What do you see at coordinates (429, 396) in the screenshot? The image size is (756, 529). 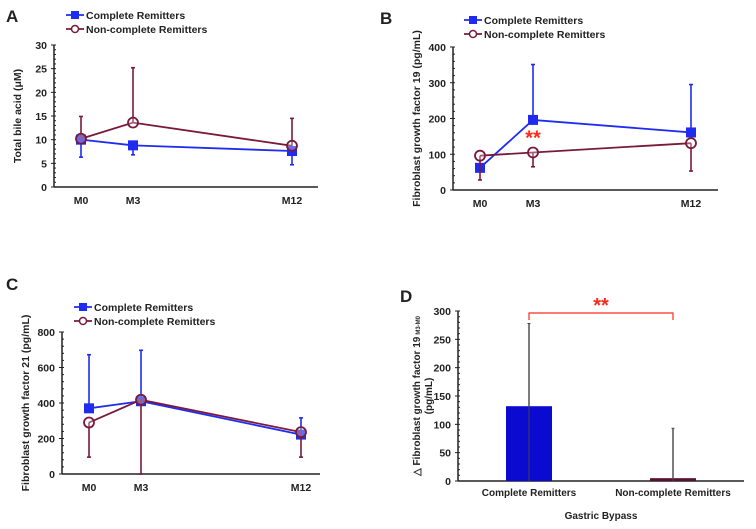 I see `y-axis-label-unit: (pg/mL)` at bounding box center [429, 396].